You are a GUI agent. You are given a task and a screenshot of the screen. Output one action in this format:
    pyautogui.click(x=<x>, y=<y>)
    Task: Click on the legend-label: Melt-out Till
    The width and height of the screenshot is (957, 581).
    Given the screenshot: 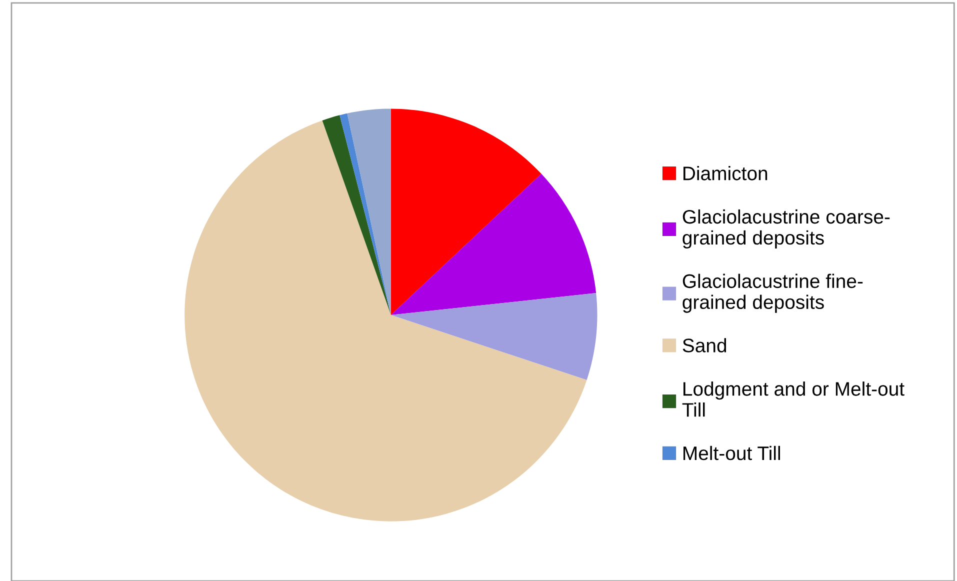 What is the action you would take?
    pyautogui.click(x=731, y=453)
    